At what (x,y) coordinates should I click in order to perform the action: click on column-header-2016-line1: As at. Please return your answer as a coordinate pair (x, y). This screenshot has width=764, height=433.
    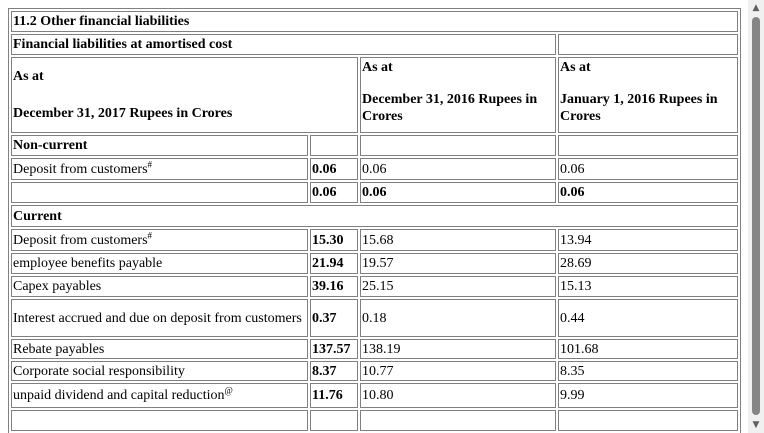
    Looking at the image, I should click on (377, 67).